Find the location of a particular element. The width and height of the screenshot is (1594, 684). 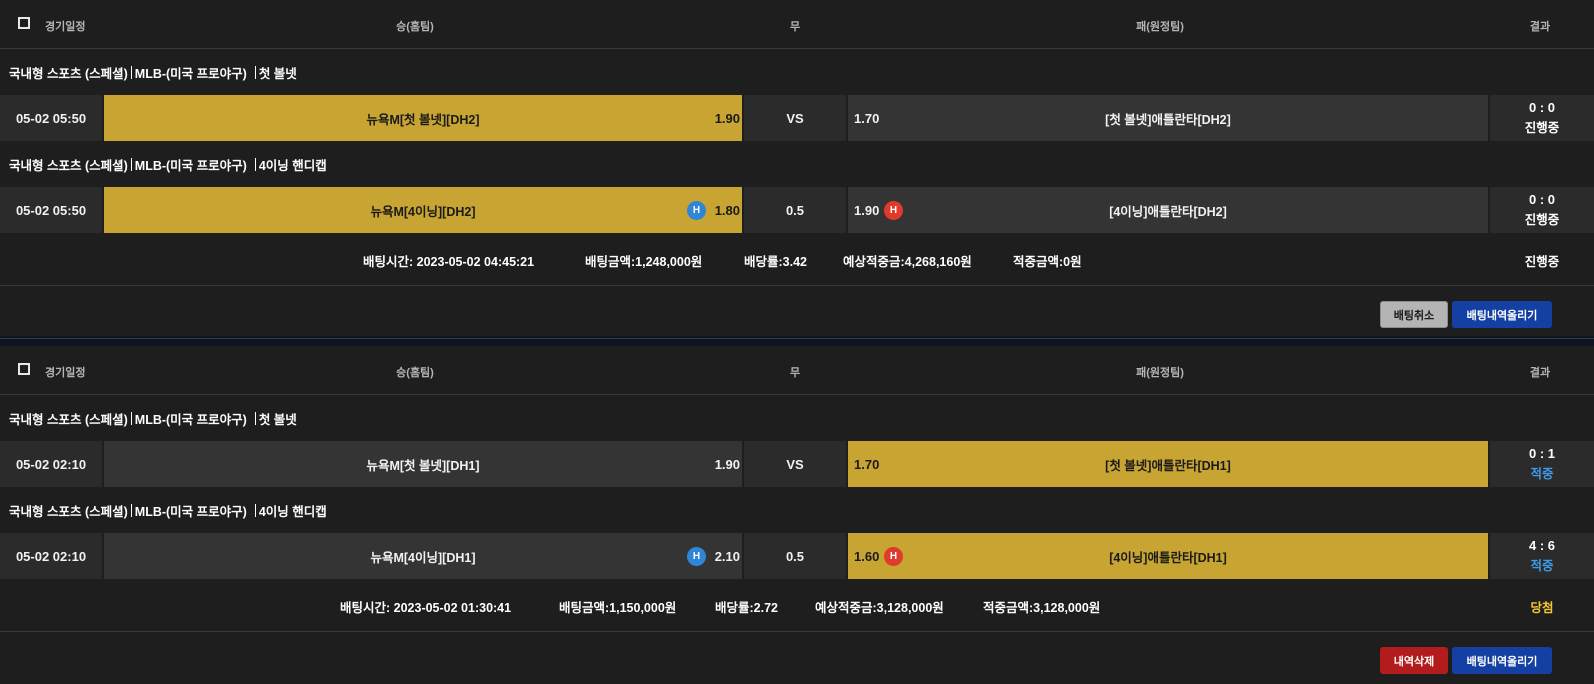

cancel-bet-button: 배팅취소 is located at coordinates (1414, 314).